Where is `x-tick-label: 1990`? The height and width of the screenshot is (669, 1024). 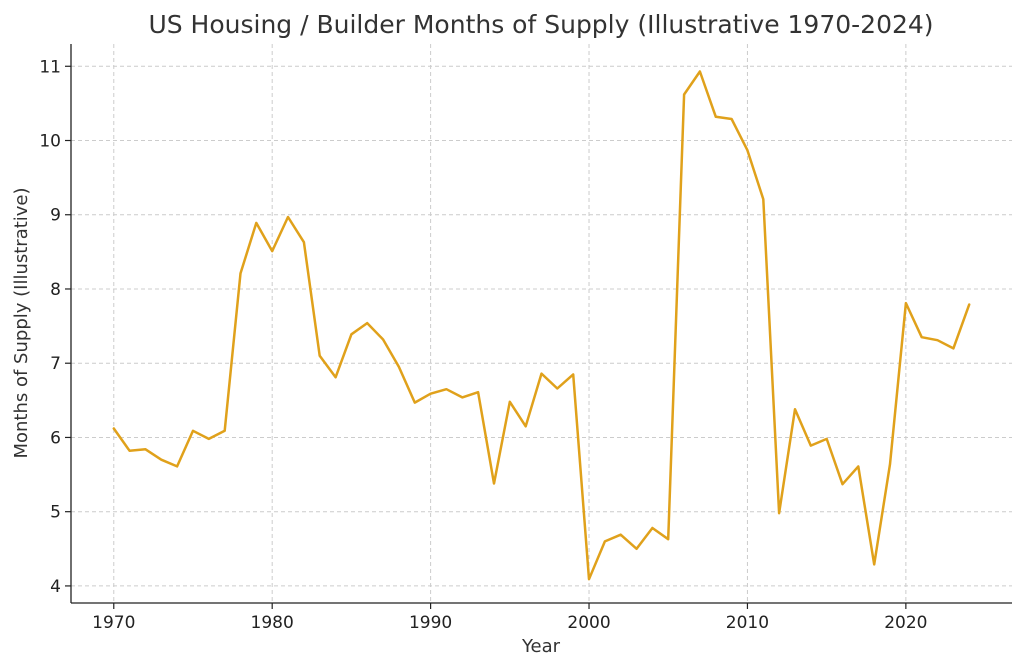 x-tick-label: 1990 is located at coordinates (430, 623).